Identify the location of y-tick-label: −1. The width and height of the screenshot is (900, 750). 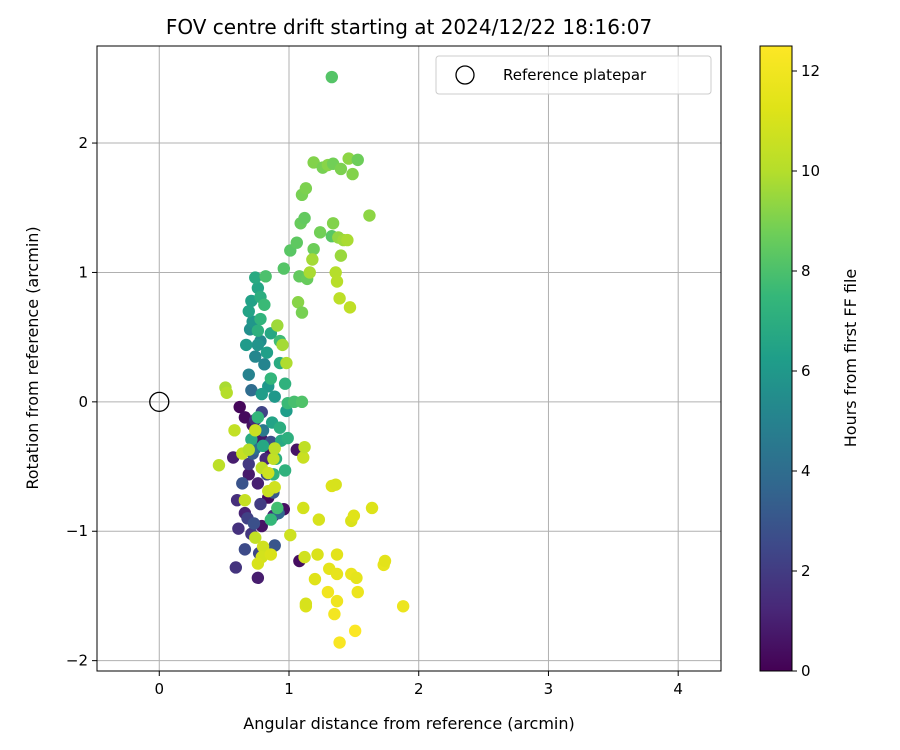
(77, 531).